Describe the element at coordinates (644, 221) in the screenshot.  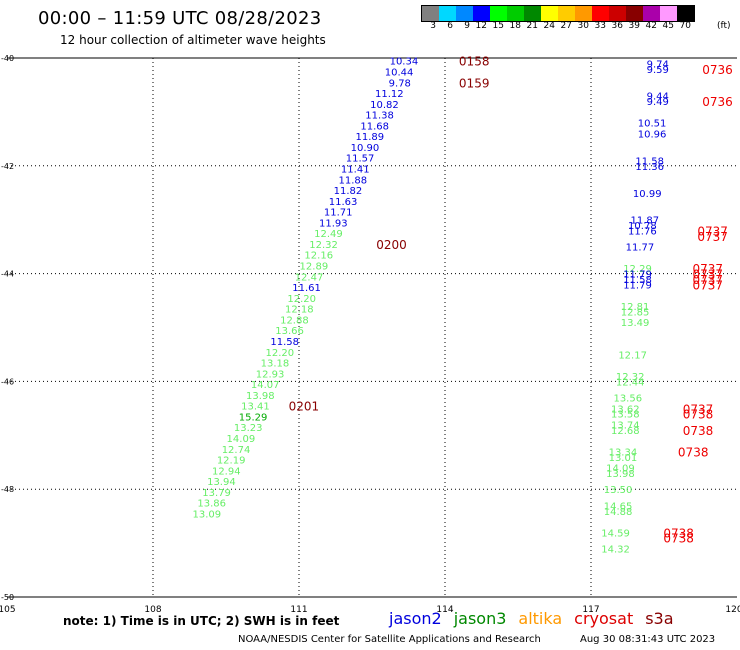
I see `swh-value-label: 11.87` at that location.